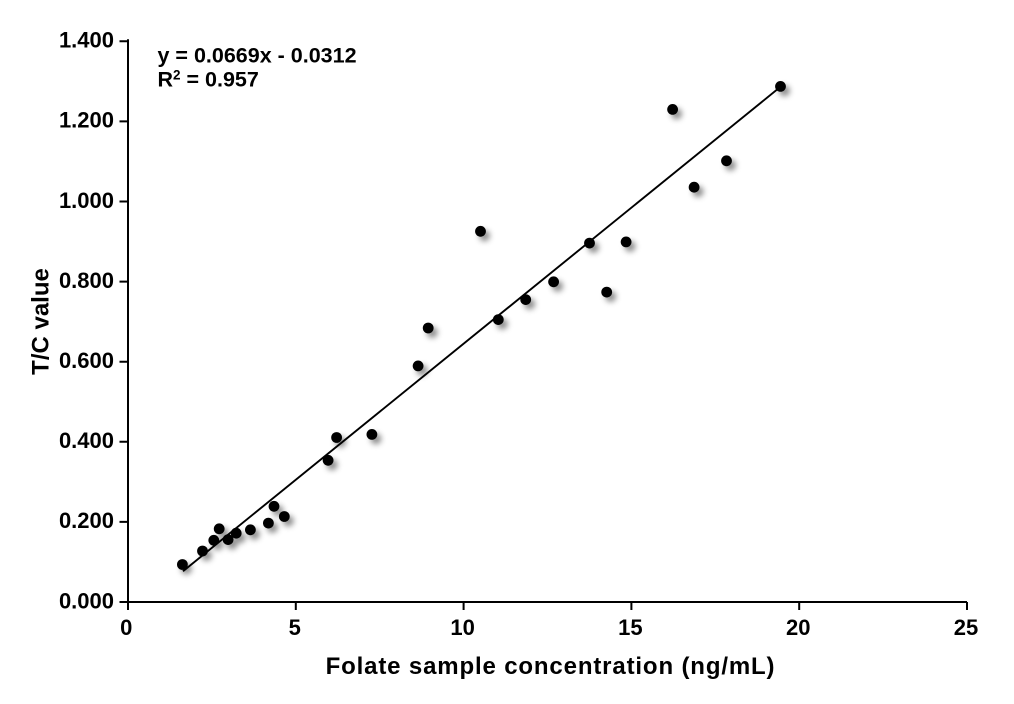 The height and width of the screenshot is (704, 1014). Describe the element at coordinates (86, 200) in the screenshot. I see `svg-text: 1.000` at that location.